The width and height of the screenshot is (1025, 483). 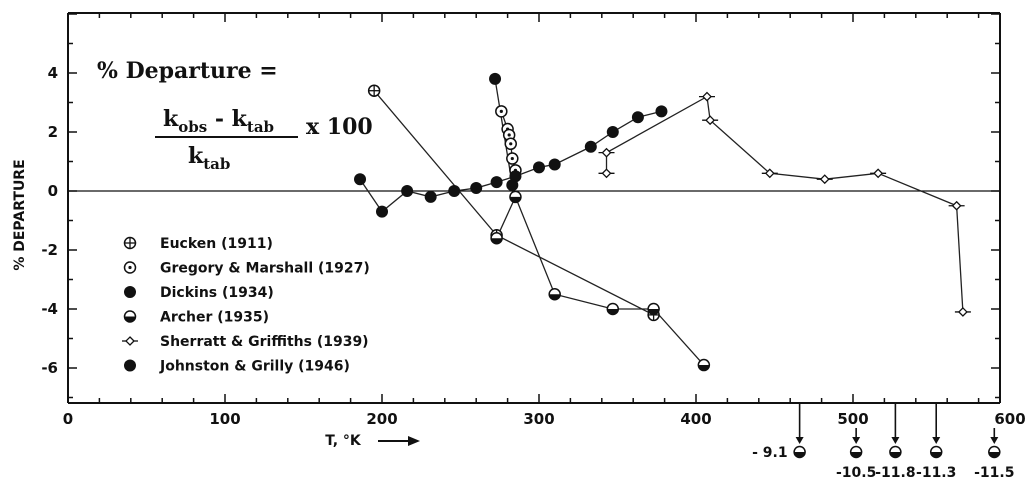 I want to click on legend-label: Sherratt & Griffiths (1939), so click(x=264, y=342).